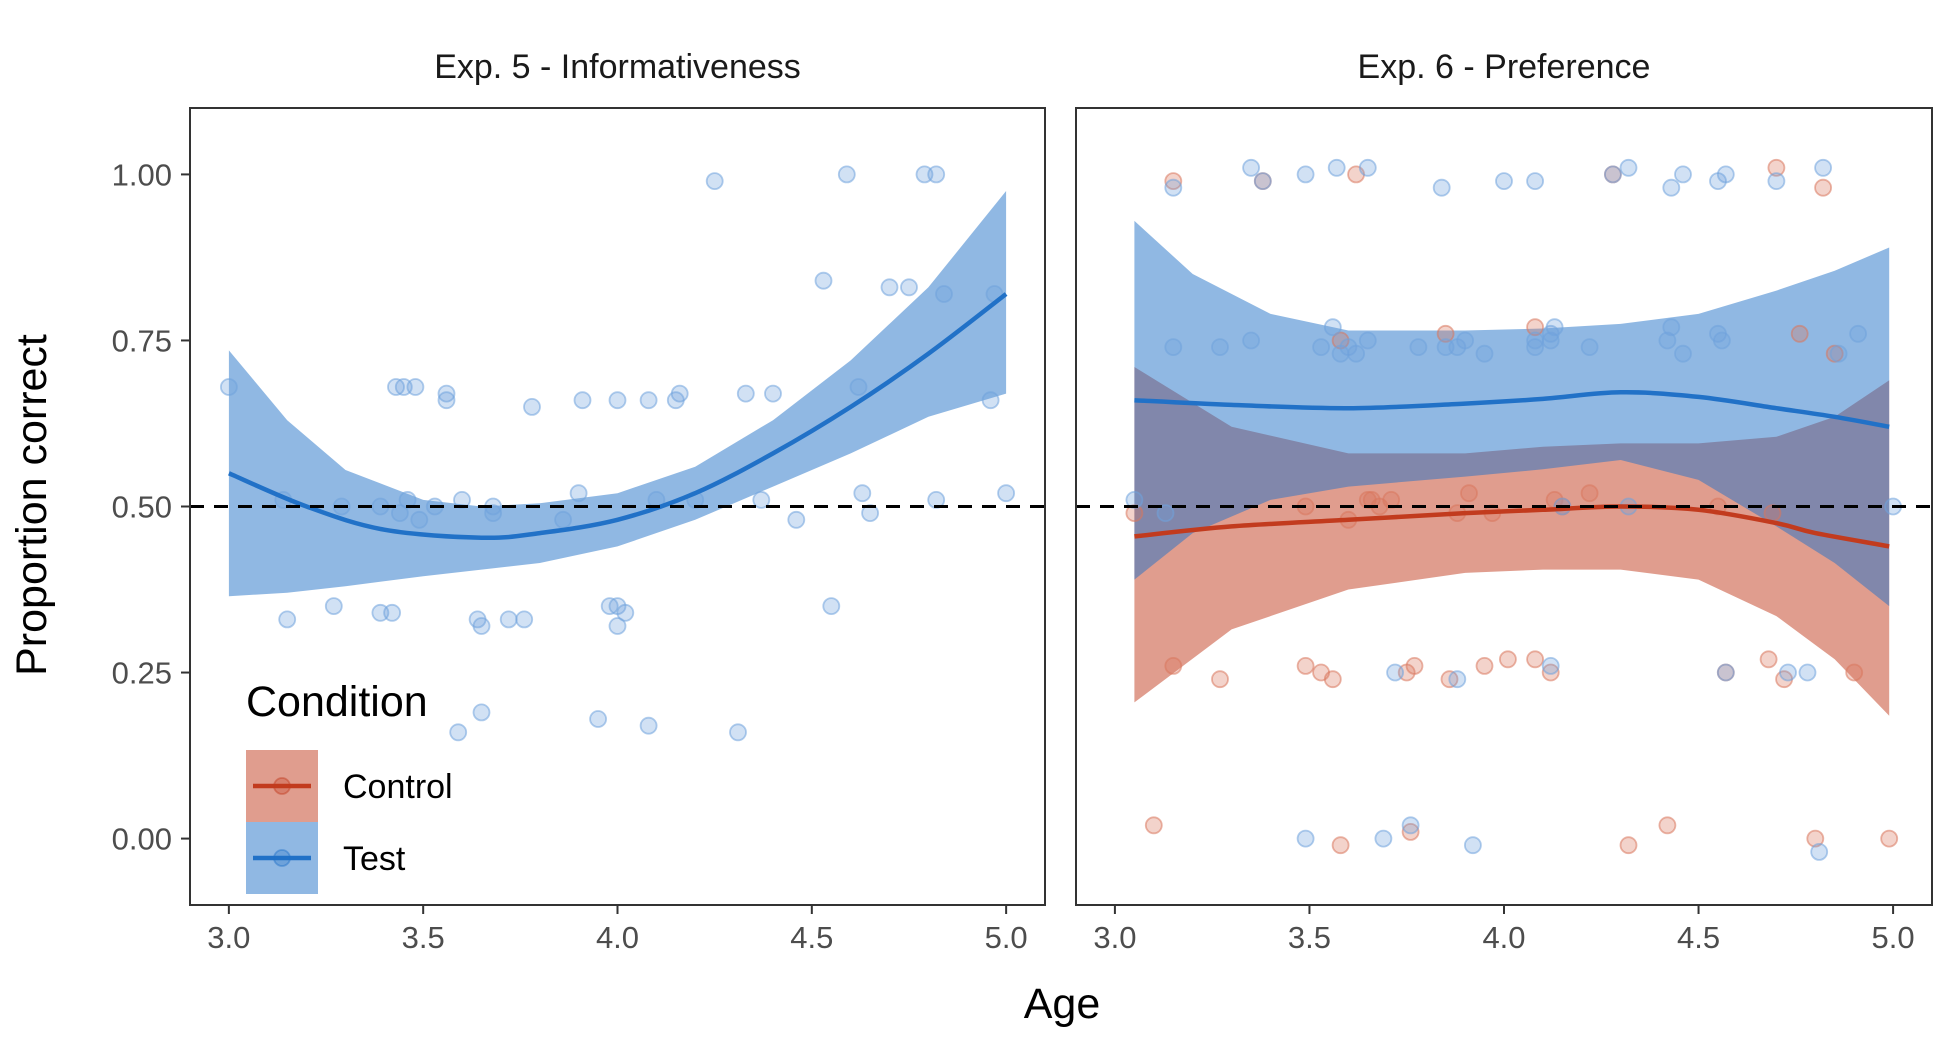  What do you see at coordinates (32, 505) in the screenshot?
I see `y-axis-title: Proportion correct` at bounding box center [32, 505].